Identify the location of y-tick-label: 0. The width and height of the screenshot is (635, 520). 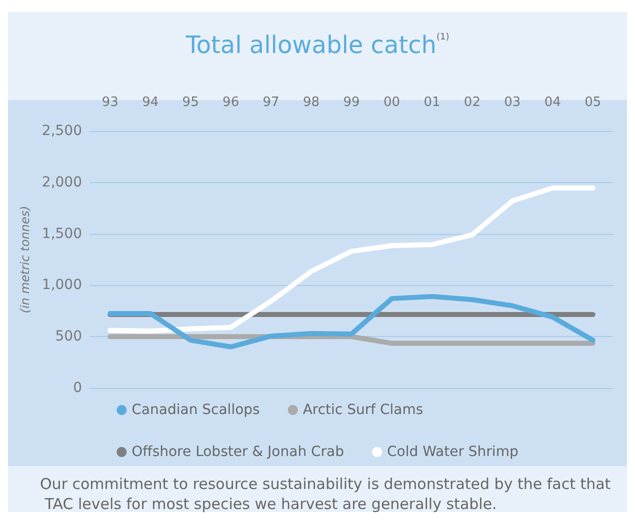
(77, 388).